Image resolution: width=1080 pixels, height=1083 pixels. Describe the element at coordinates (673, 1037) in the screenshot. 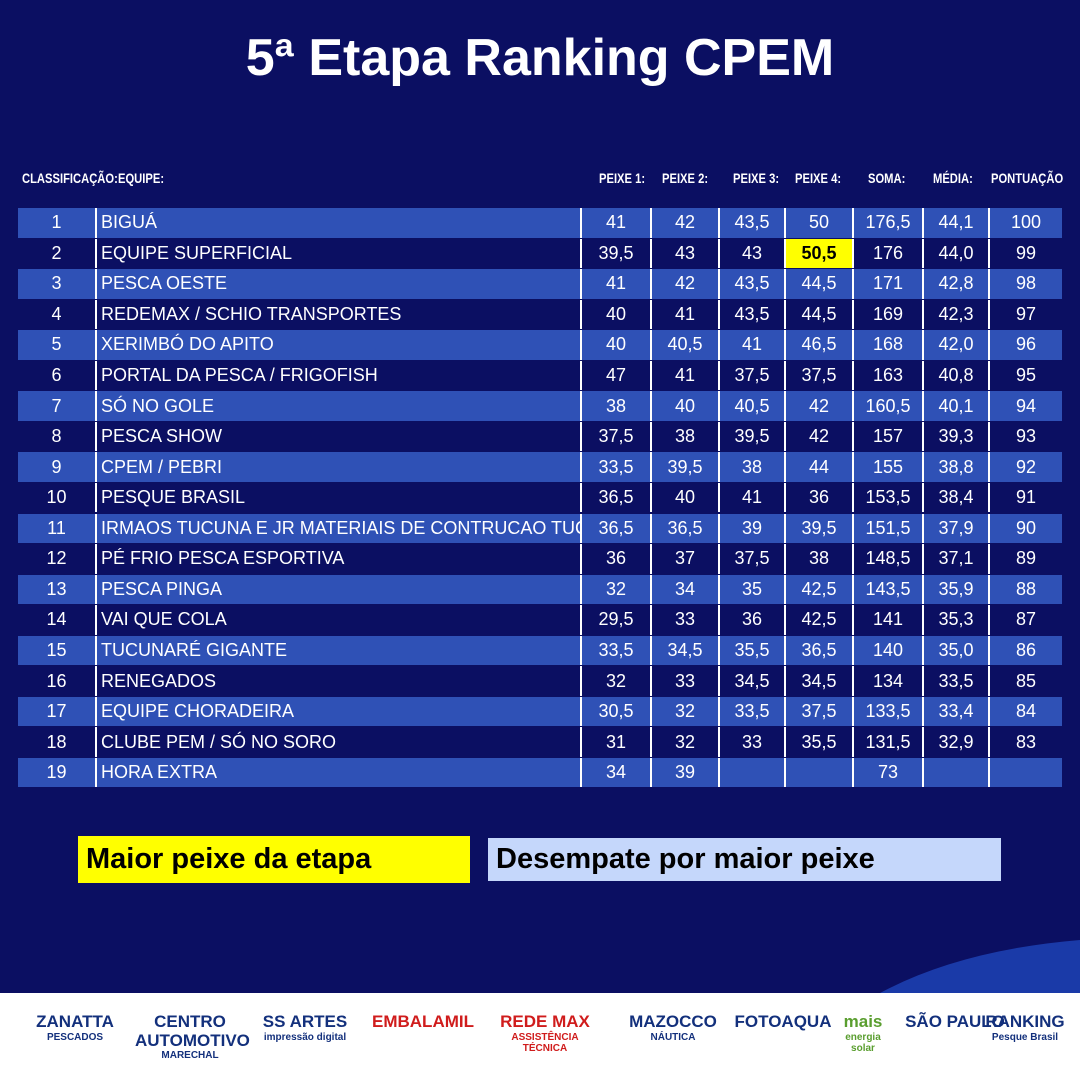

I see `sponsor-text: NÁUTICA` at that location.